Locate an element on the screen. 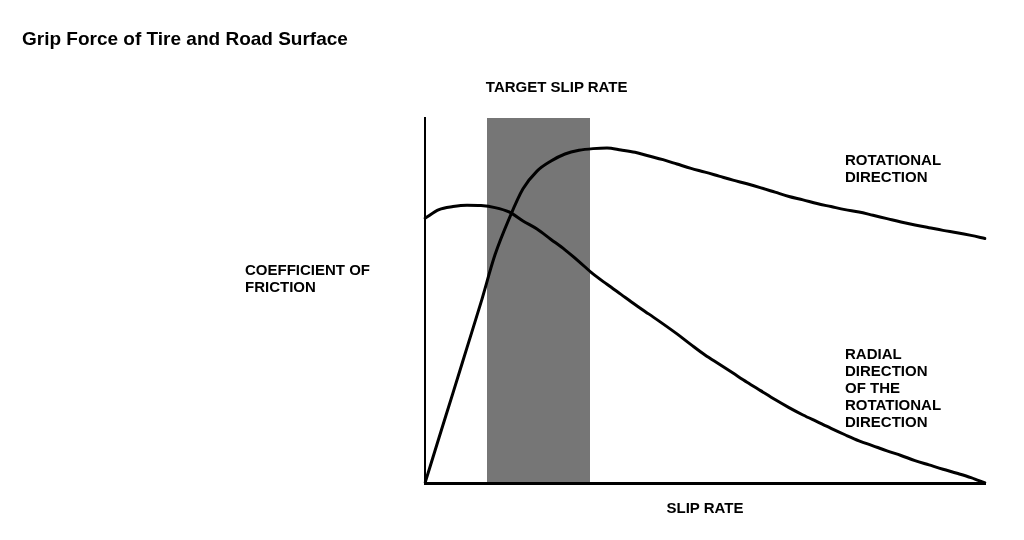 This screenshot has height=540, width=1024. text: Grip Force of Tire and Road Surface is located at coordinates (185, 38).